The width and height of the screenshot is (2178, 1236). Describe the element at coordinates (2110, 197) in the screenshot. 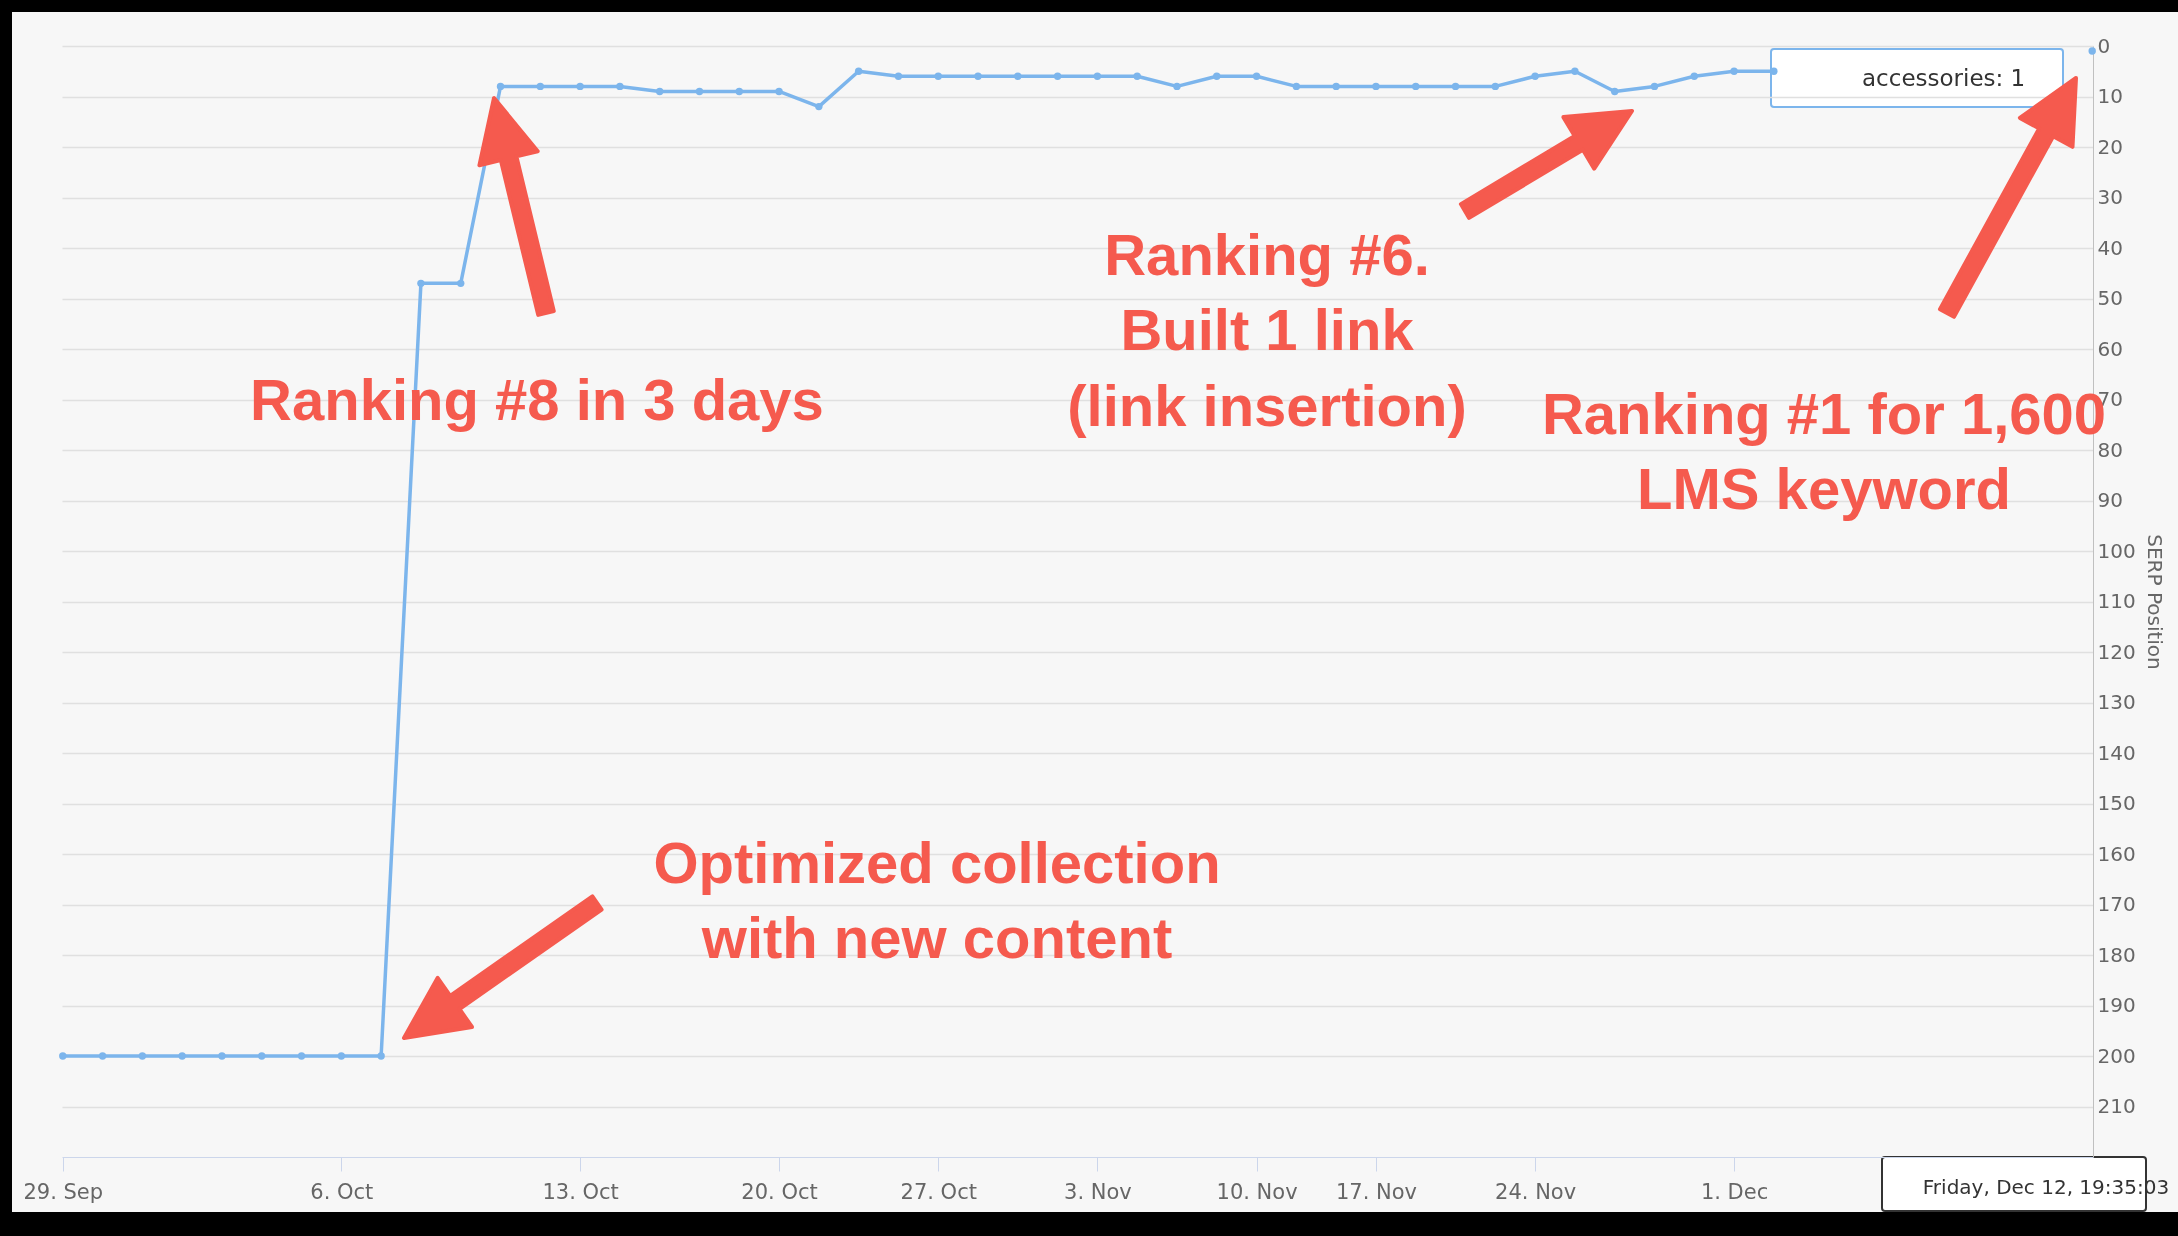

I see `y-tick-label: 30` at that location.